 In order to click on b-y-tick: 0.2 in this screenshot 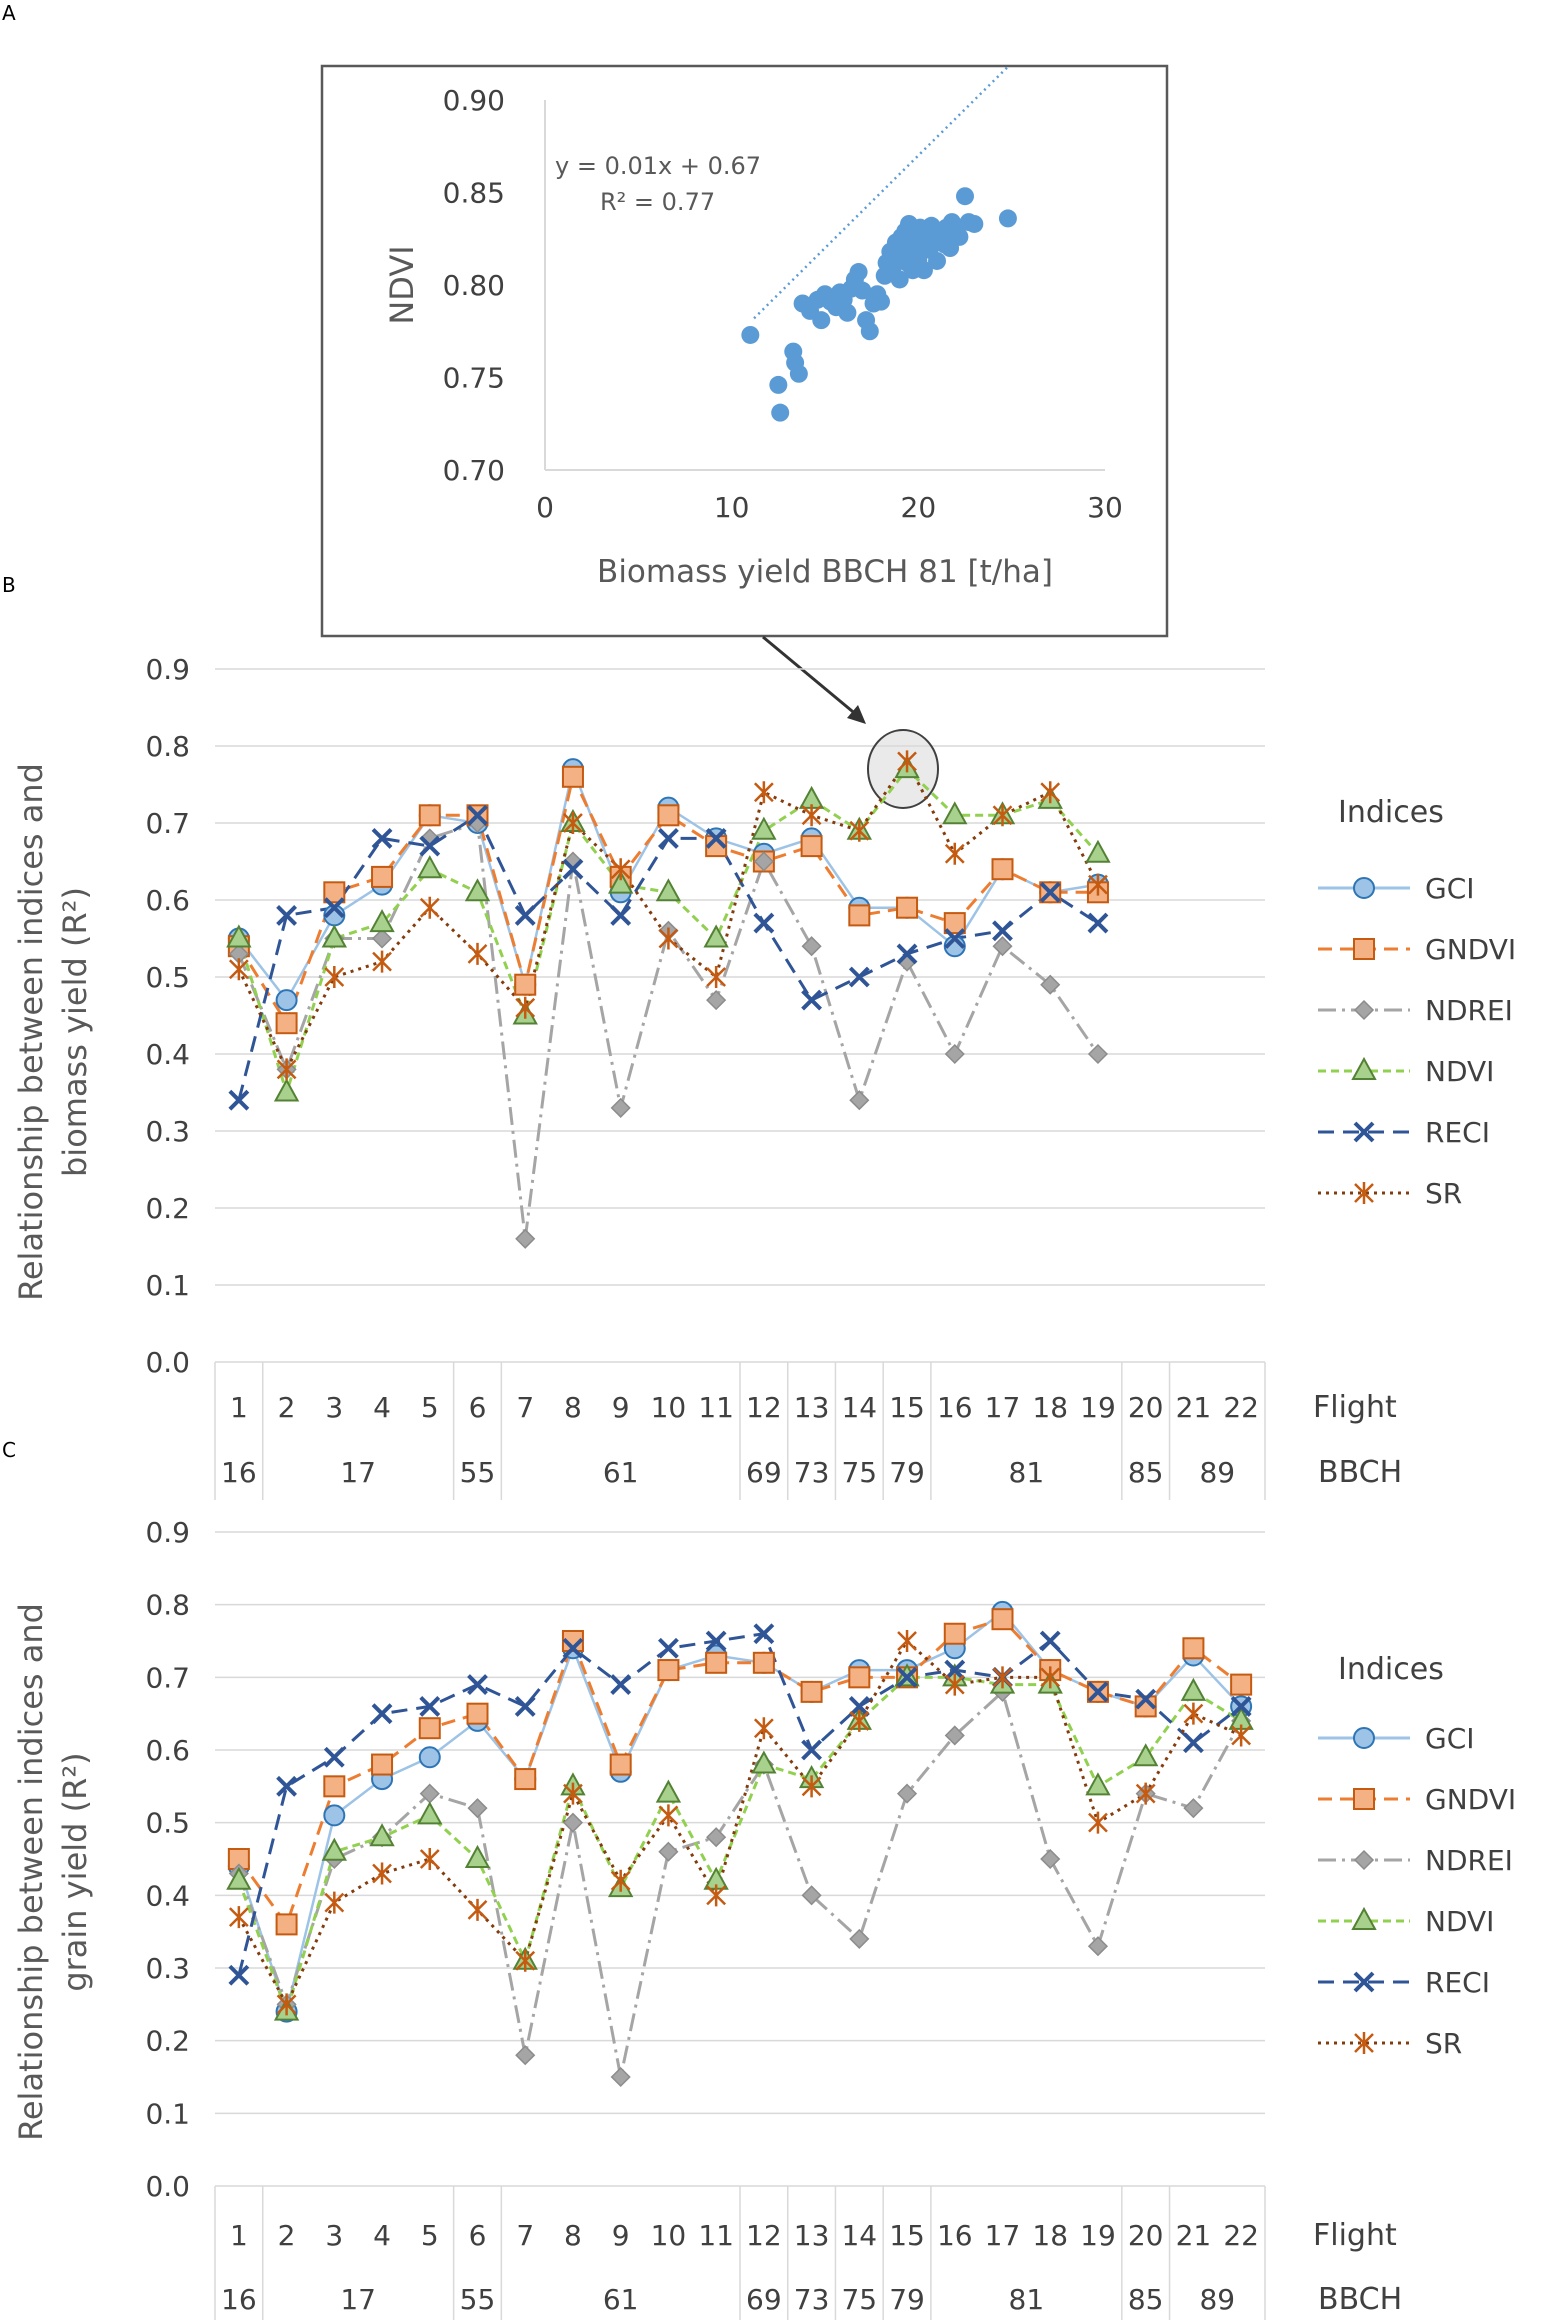, I will do `click(167, 1208)`.